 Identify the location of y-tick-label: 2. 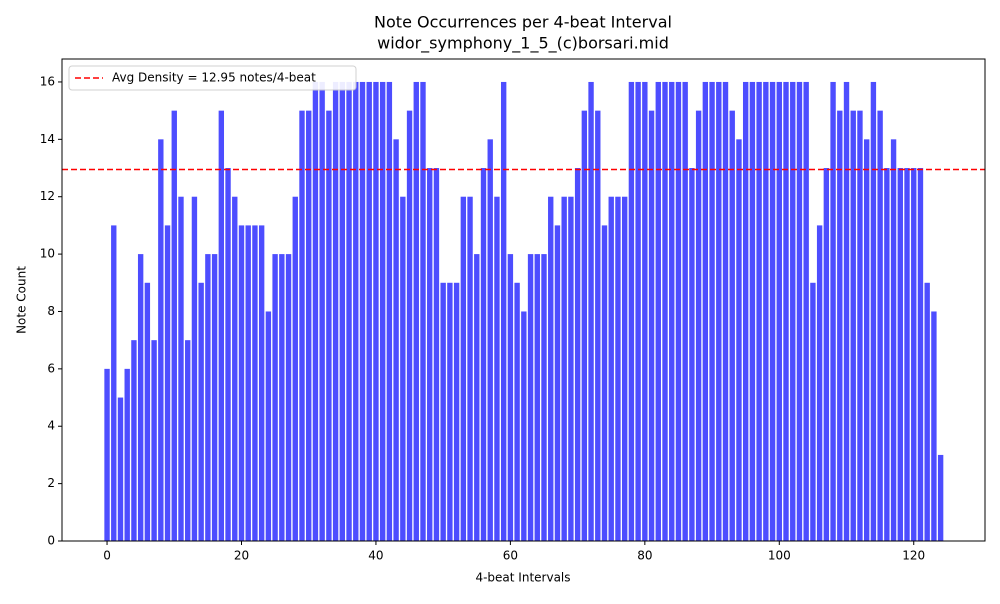
(51, 483).